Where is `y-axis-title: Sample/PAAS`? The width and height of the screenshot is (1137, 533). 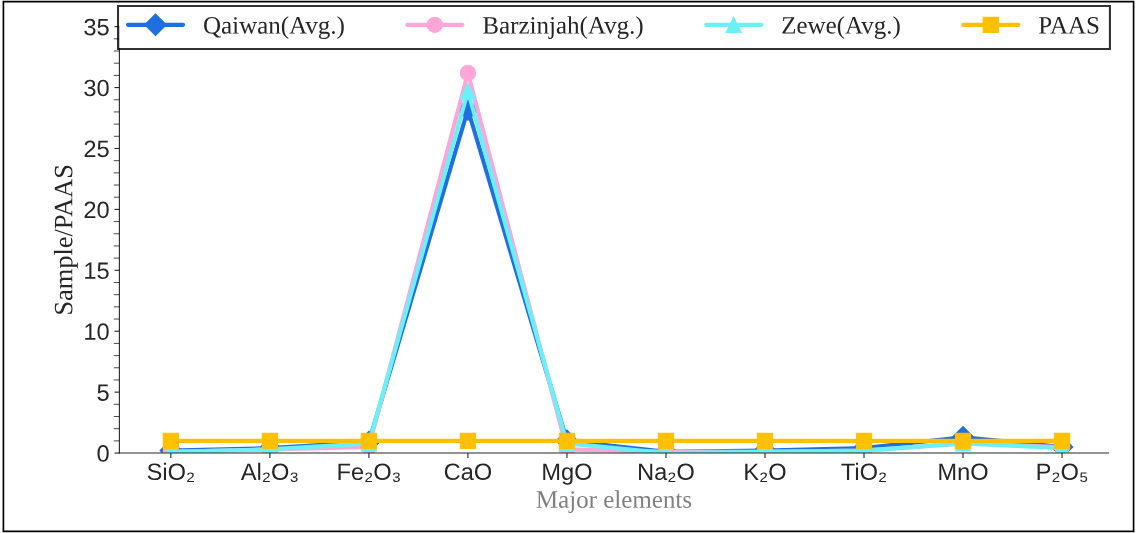
y-axis-title: Sample/PAAS is located at coordinates (65, 239).